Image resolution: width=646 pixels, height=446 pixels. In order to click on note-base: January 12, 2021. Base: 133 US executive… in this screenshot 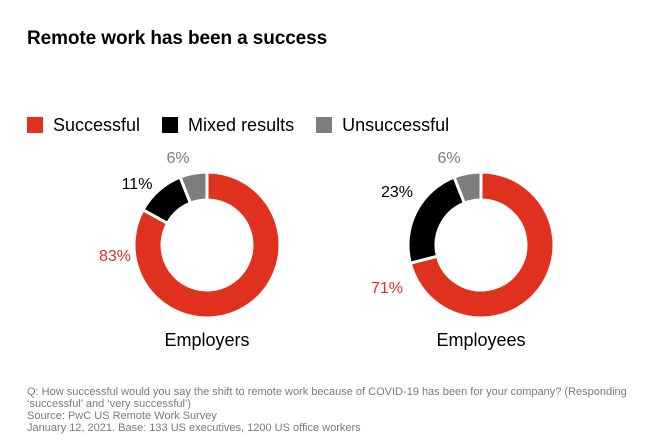, I will do `click(194, 428)`.